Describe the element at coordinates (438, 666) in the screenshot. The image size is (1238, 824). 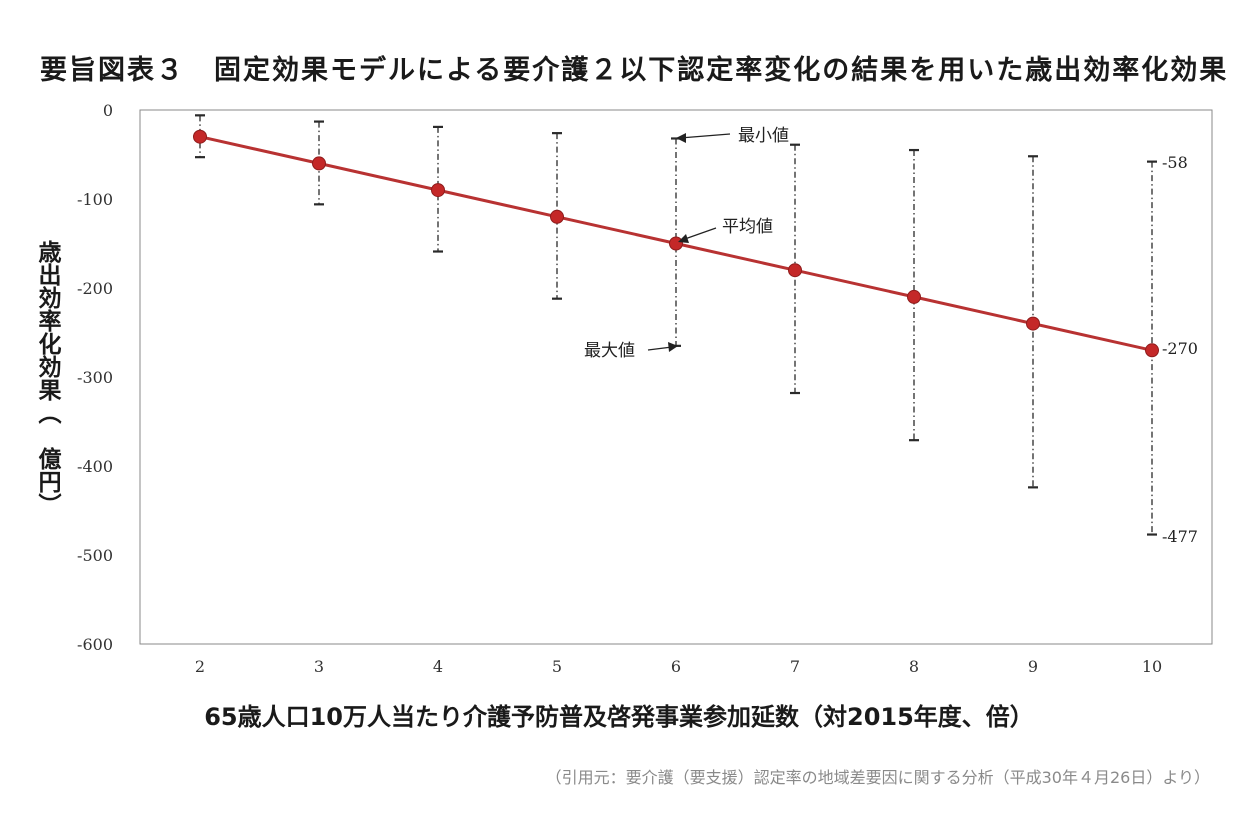
I see `x-tick-label: 4` at that location.